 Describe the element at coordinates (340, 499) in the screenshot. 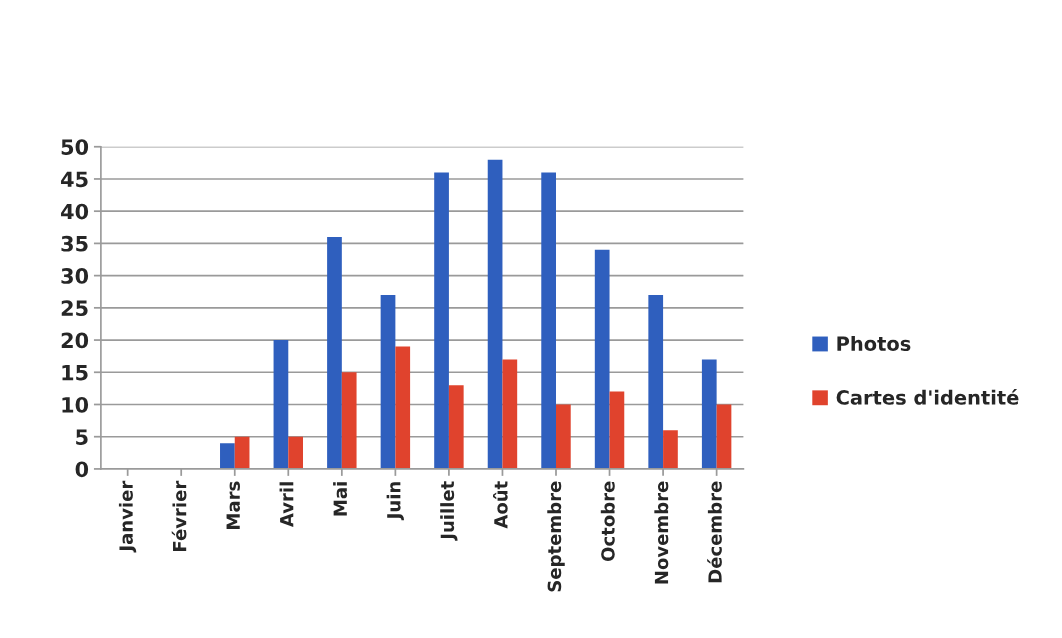

I see `x-tick-label: Mai` at that location.